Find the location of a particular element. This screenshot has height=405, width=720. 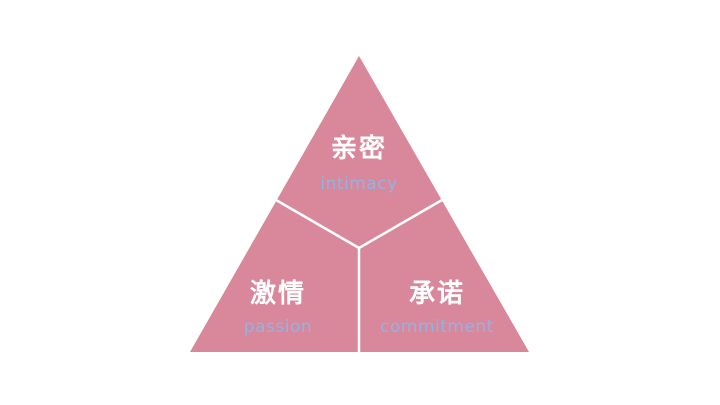

commitment-chinese-label: 承诺 is located at coordinates (437, 294).